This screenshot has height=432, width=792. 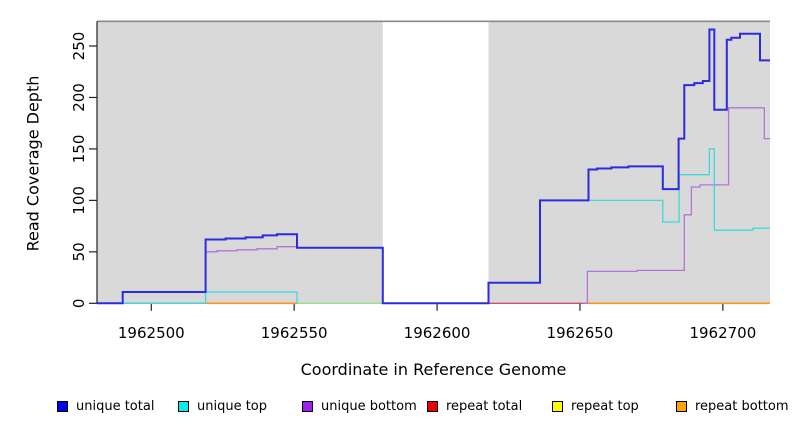 I want to click on y-axis-title: Read Coverage Depth, so click(x=33, y=163).